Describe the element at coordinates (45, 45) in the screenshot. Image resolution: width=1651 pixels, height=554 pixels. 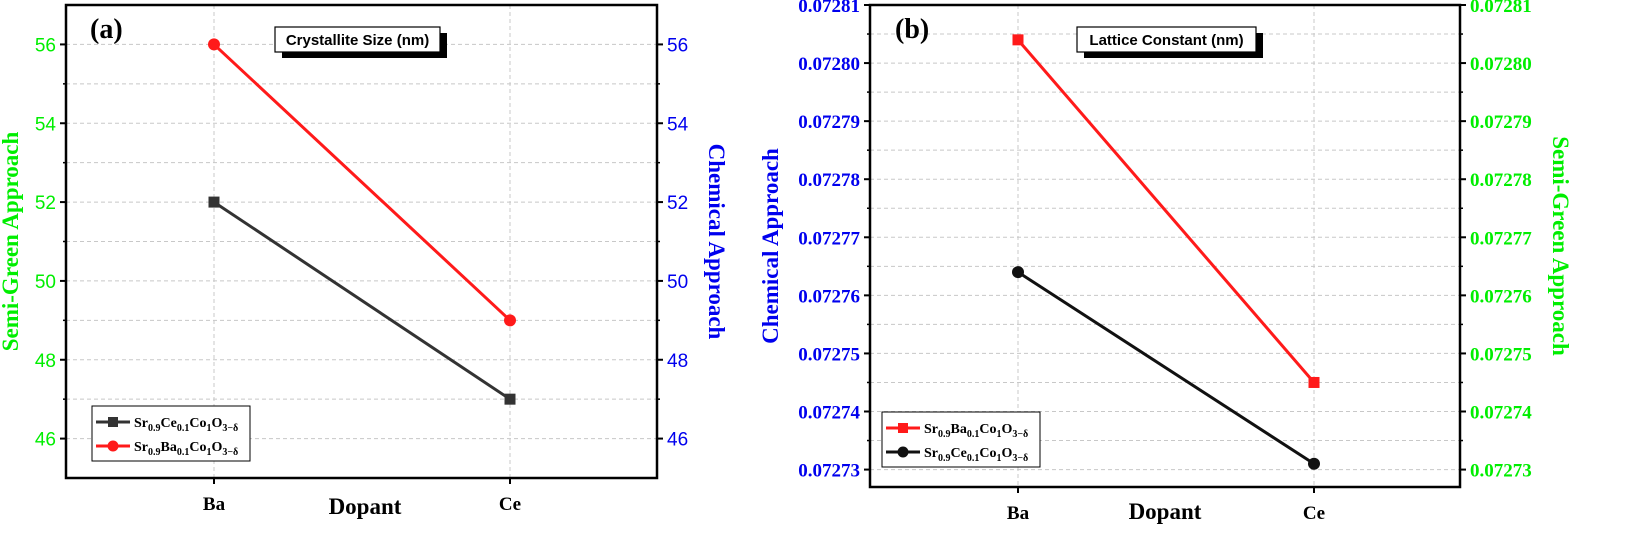
I see `left-tick-label: 56` at that location.